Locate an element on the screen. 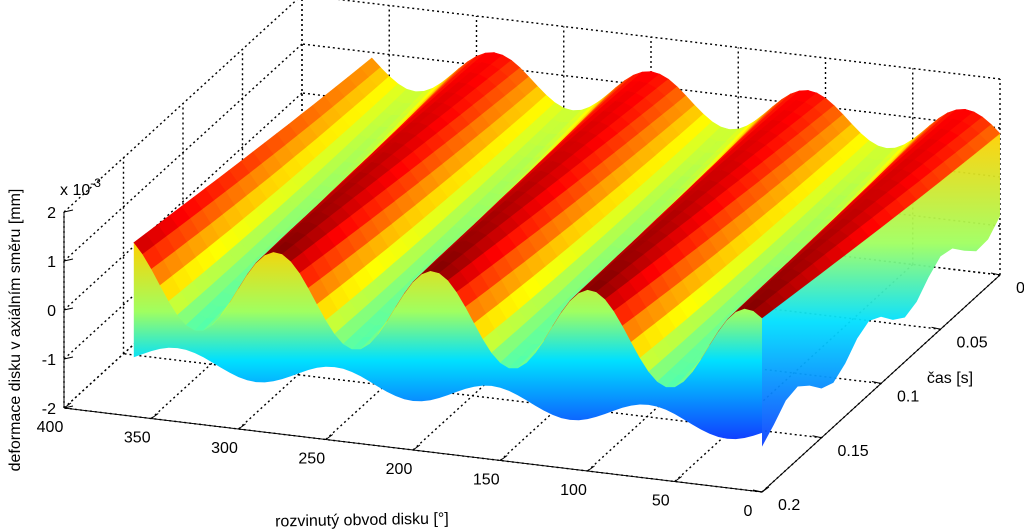 The height and width of the screenshot is (530, 1024). z-tick-label: -1 is located at coordinates (49, 360).